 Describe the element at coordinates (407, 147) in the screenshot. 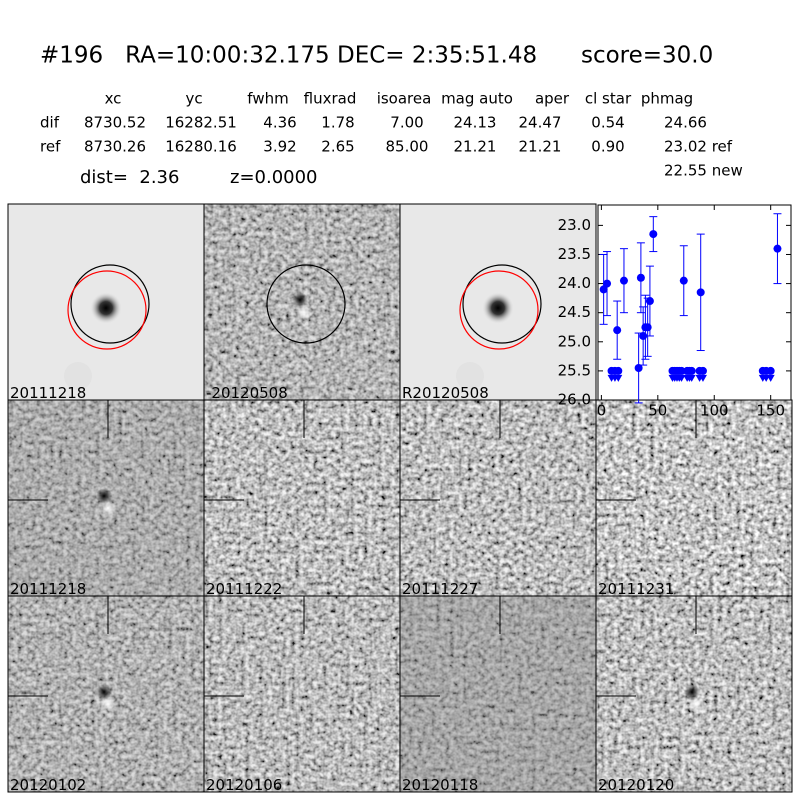

I see `table-cell: 85.00` at that location.